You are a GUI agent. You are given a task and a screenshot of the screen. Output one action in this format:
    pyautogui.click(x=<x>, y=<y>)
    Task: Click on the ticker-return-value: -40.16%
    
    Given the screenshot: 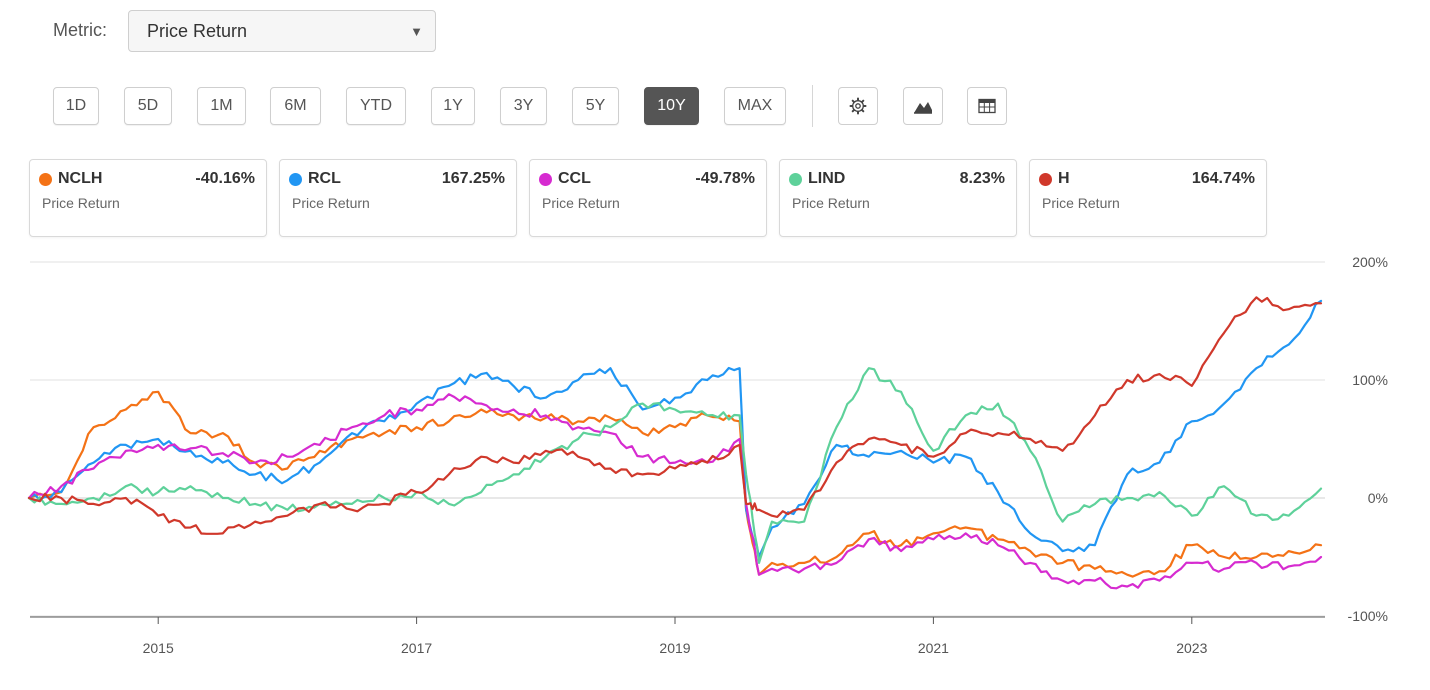 What is the action you would take?
    pyautogui.click(x=225, y=178)
    